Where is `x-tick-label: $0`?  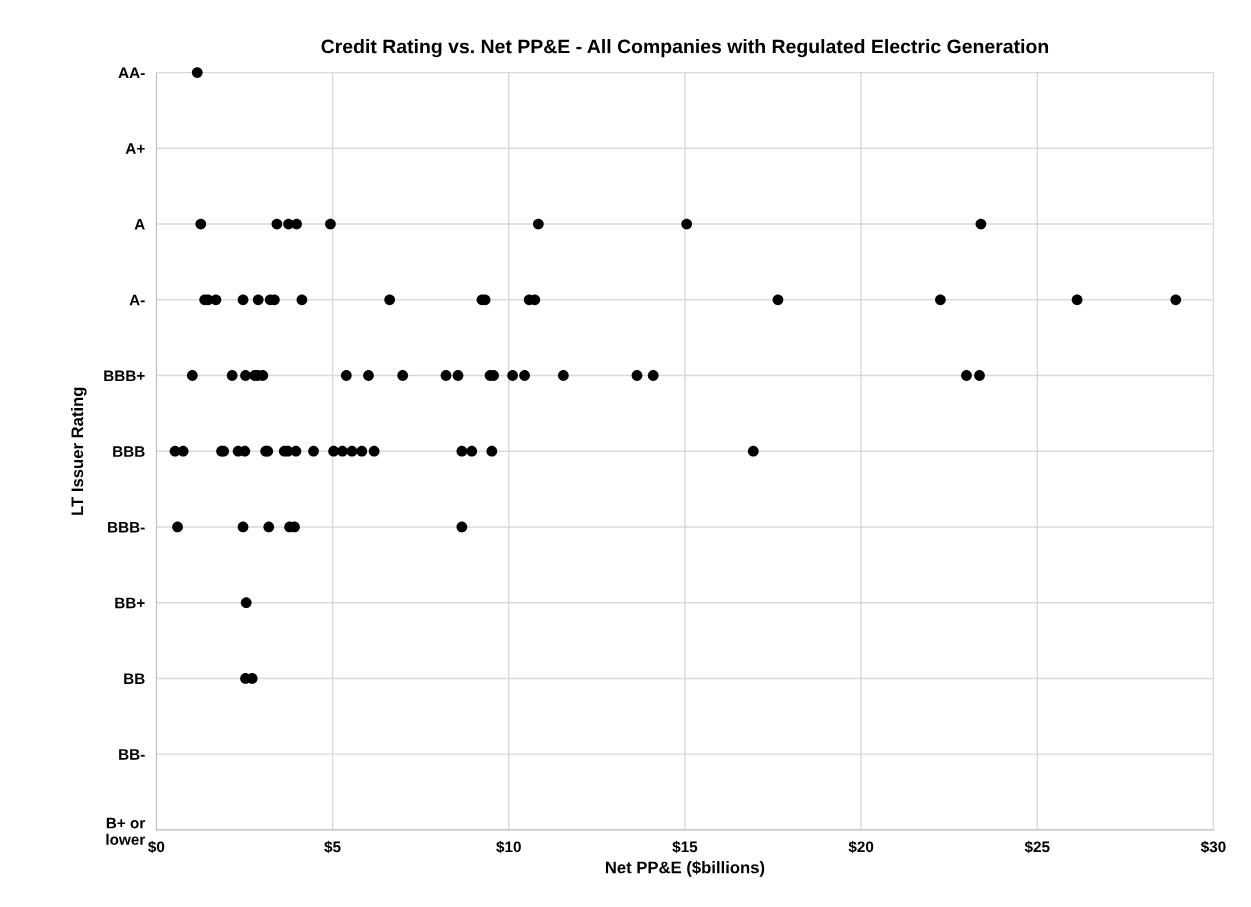 x-tick-label: $0 is located at coordinates (156, 847).